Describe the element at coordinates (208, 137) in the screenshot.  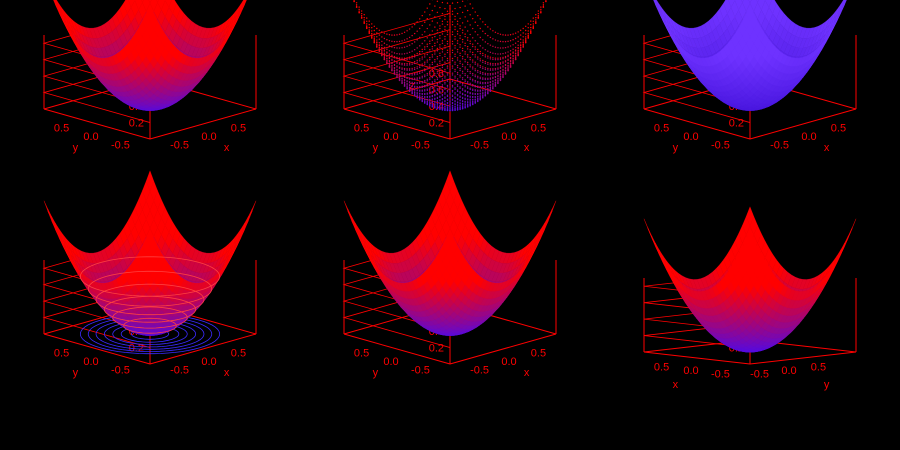
I see `x-tick-label: 0.0` at that location.